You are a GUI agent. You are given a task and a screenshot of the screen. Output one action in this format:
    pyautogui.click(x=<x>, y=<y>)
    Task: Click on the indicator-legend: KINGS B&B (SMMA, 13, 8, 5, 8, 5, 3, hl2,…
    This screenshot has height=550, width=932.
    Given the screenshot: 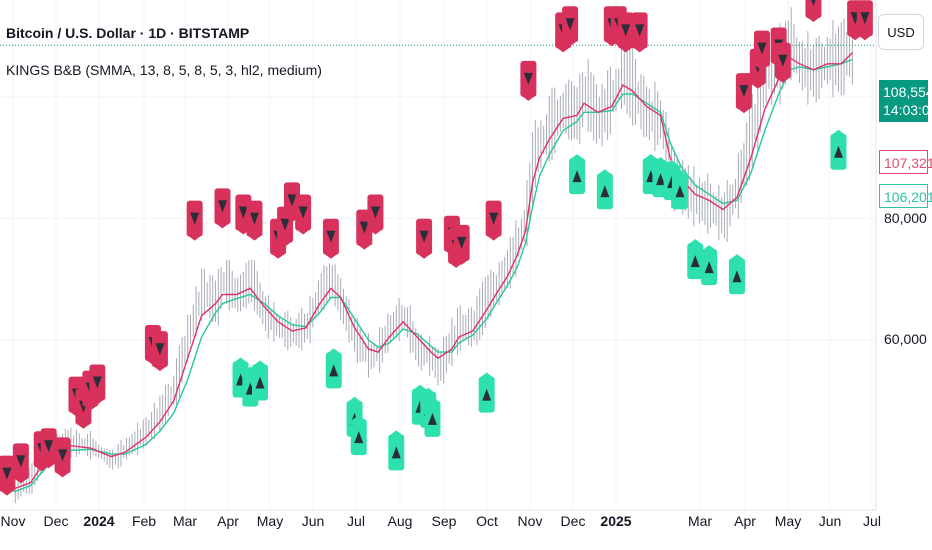 What is the action you would take?
    pyautogui.click(x=164, y=70)
    